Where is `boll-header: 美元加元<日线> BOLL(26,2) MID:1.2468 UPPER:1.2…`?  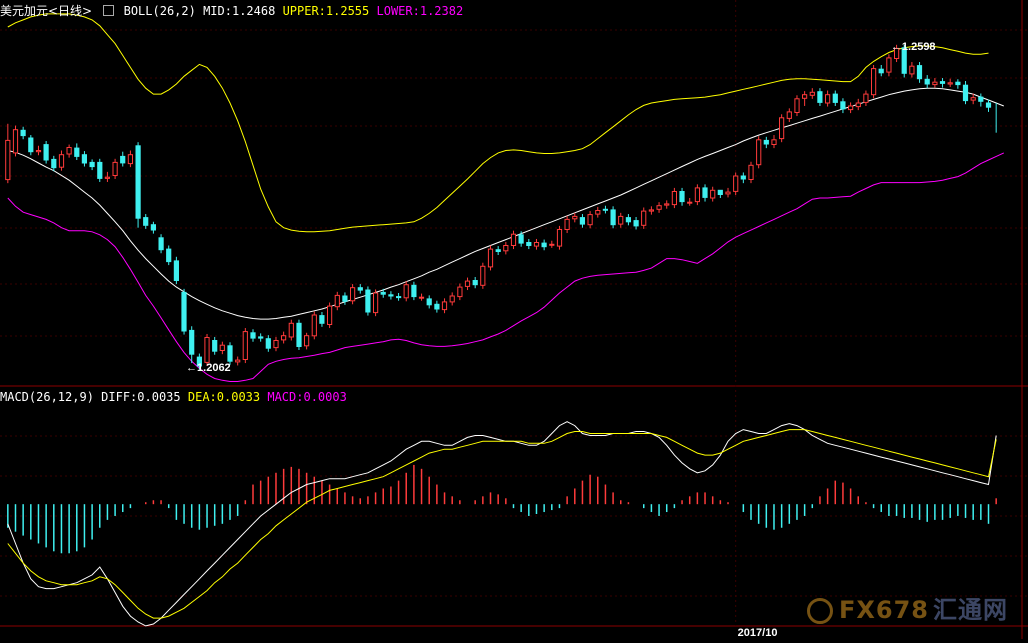
boll-header: 美元加元<日线> BOLL(26,2) MID:1.2468 UPPER:1.2… is located at coordinates (231, 11).